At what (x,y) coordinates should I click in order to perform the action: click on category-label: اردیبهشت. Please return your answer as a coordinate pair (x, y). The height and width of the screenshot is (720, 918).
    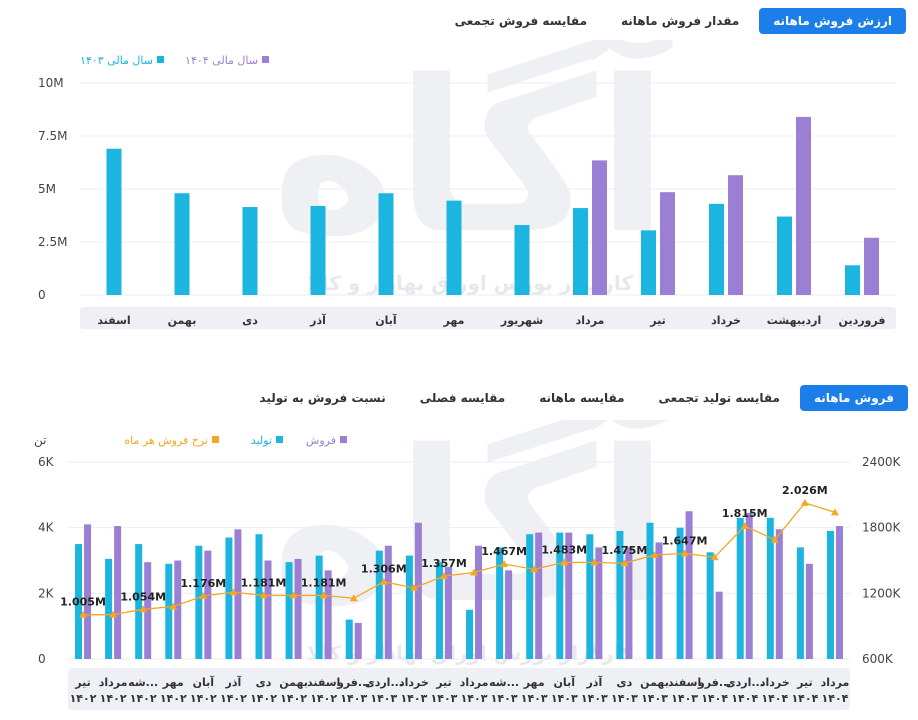
    Looking at the image, I should click on (794, 320).